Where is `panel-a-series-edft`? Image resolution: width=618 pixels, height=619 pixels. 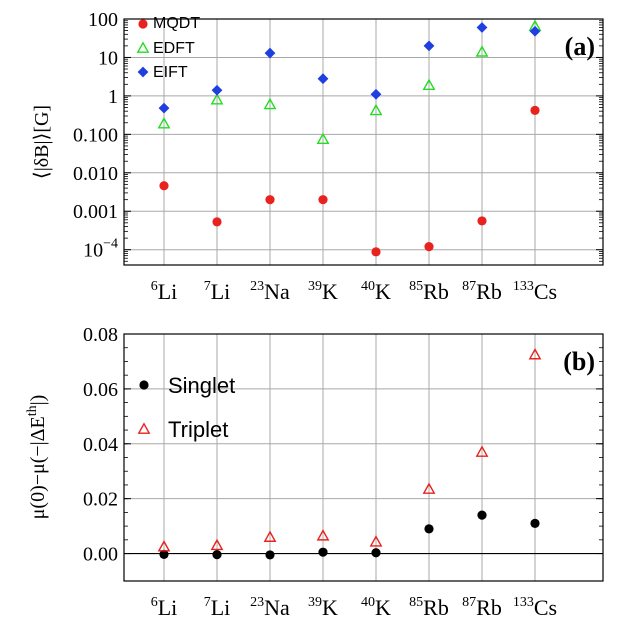 panel-a-series-edft is located at coordinates (349, 82).